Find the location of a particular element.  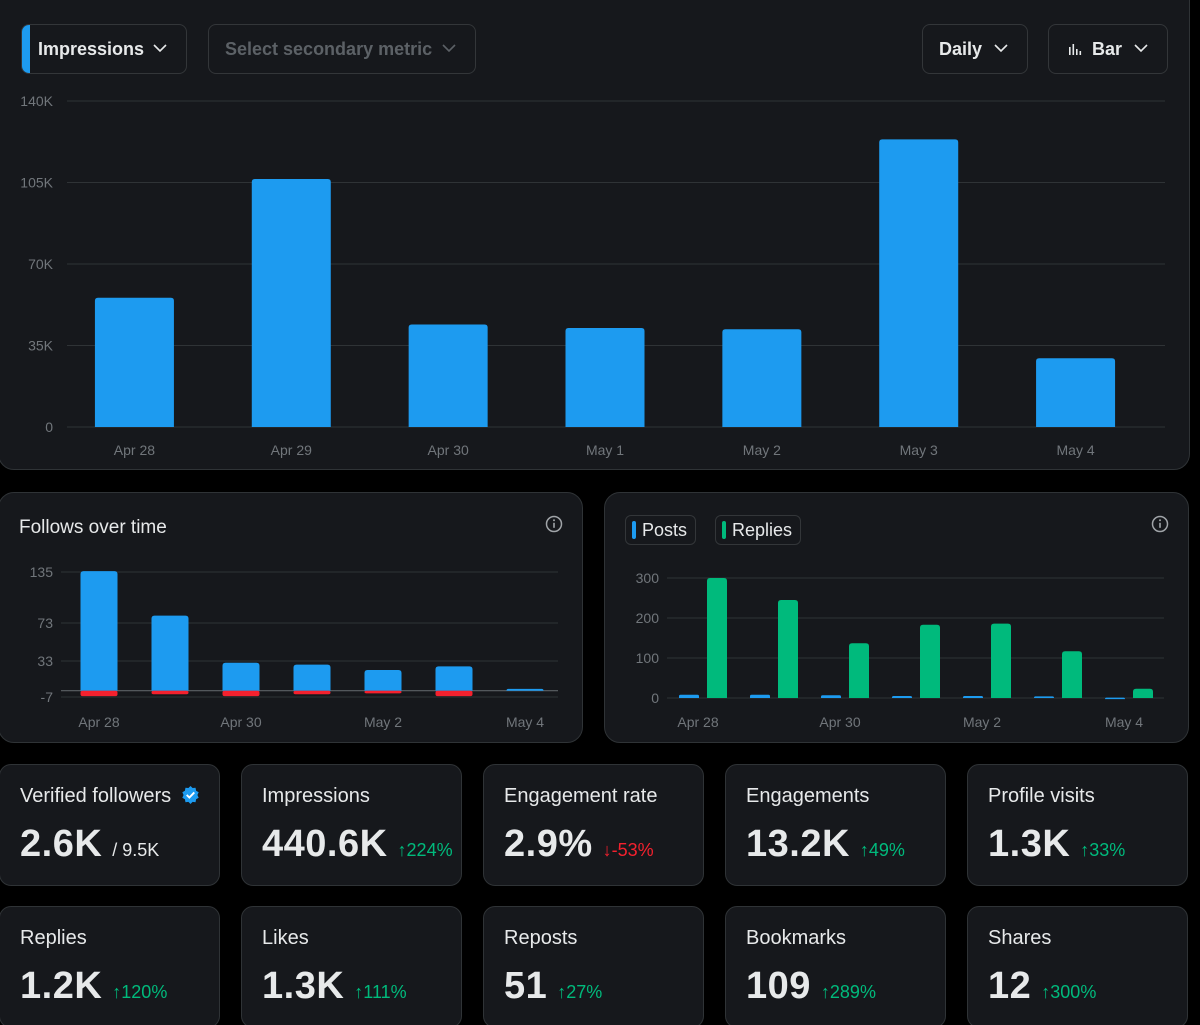

stat-delta-value: 33% is located at coordinates (1107, 850).